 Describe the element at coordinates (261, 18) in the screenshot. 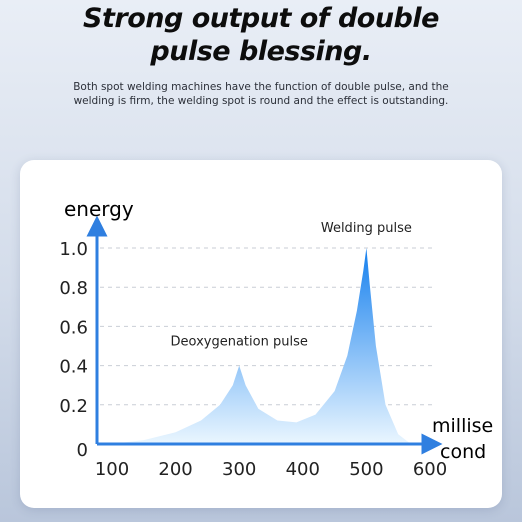

I see `headline-line-1: Strong output of double` at that location.